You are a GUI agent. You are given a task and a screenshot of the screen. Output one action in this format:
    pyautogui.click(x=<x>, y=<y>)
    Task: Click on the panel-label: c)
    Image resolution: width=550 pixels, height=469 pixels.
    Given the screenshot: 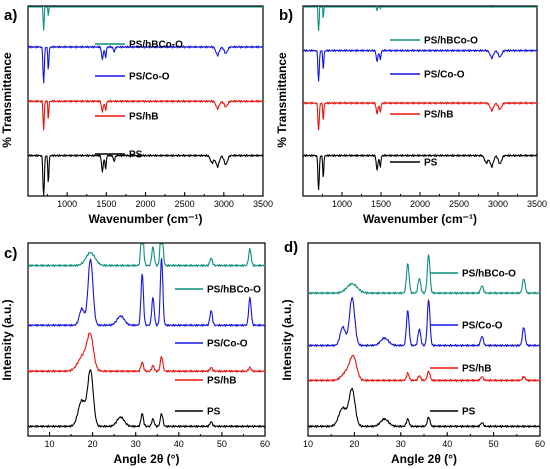 What is the action you would take?
    pyautogui.click(x=10, y=253)
    